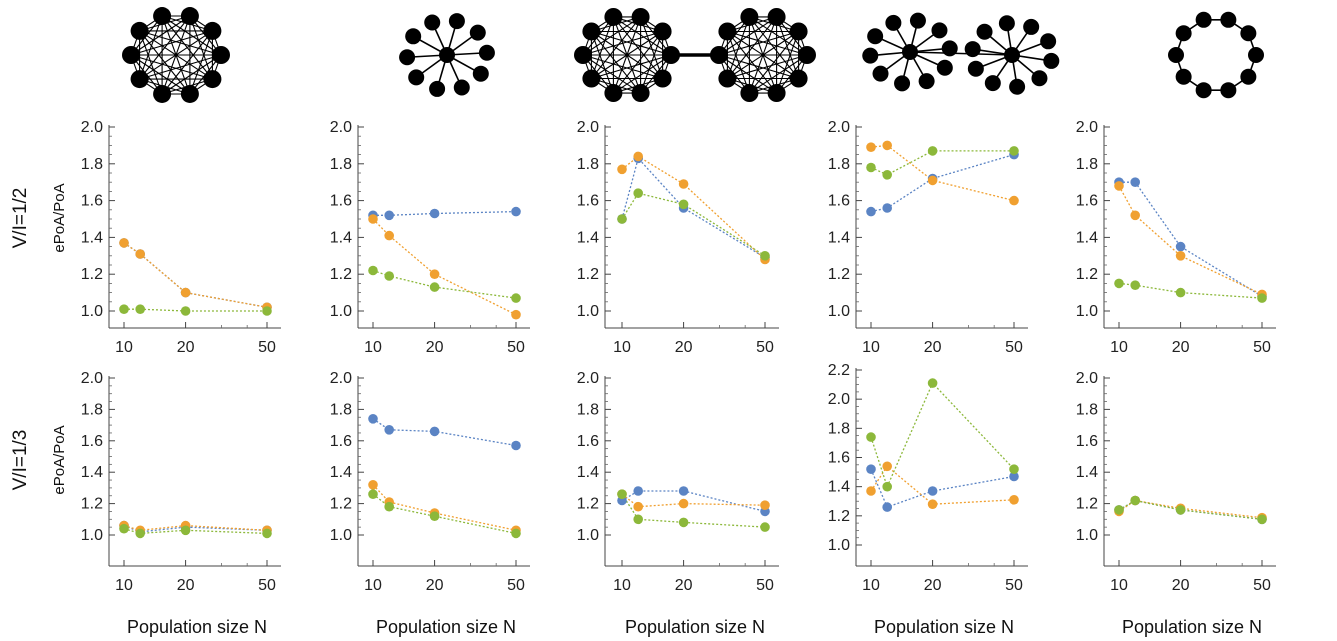 The height and width of the screenshot is (641, 1337). Describe the element at coordinates (446, 627) in the screenshot. I see `x-axis-label-2: Population size N` at that location.